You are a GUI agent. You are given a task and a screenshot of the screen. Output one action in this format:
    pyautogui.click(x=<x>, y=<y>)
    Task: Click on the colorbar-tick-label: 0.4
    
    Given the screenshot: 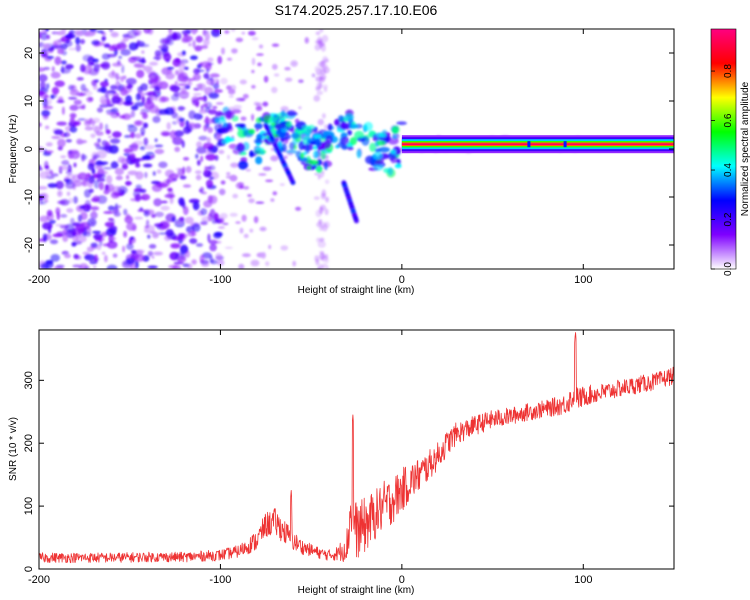 What is the action you would take?
    pyautogui.click(x=728, y=170)
    